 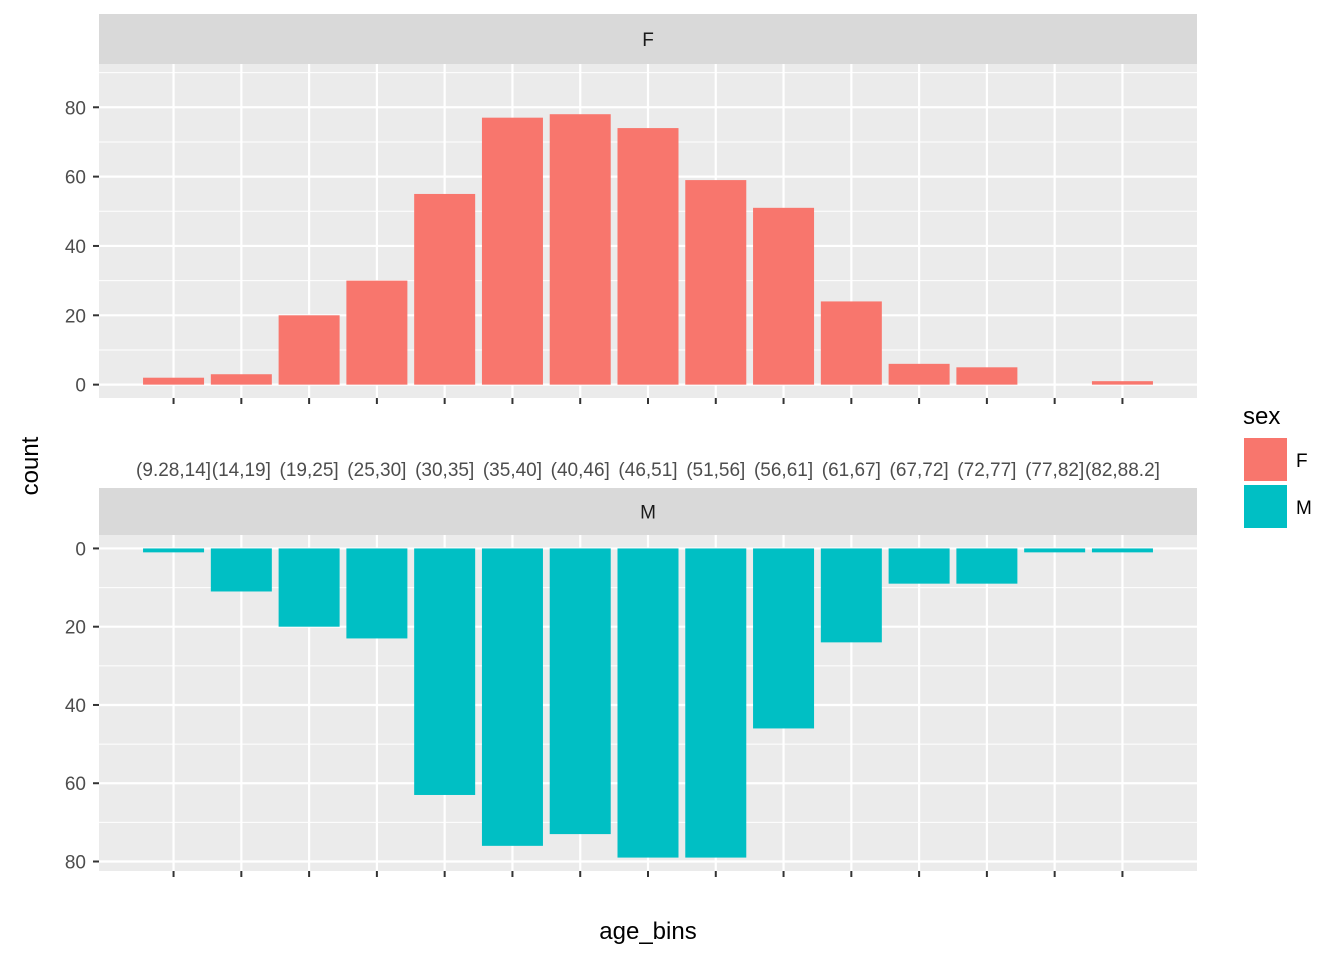 I want to click on bar-f-(35,40], so click(x=512, y=251).